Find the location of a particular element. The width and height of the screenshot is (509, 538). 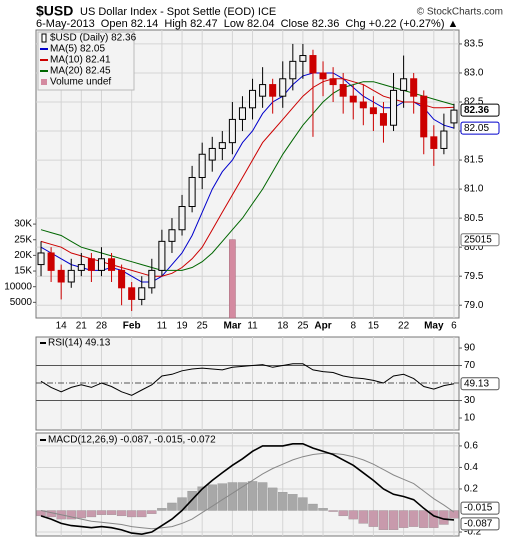

legend-label: MA(10) 82.41 is located at coordinates (80, 60).